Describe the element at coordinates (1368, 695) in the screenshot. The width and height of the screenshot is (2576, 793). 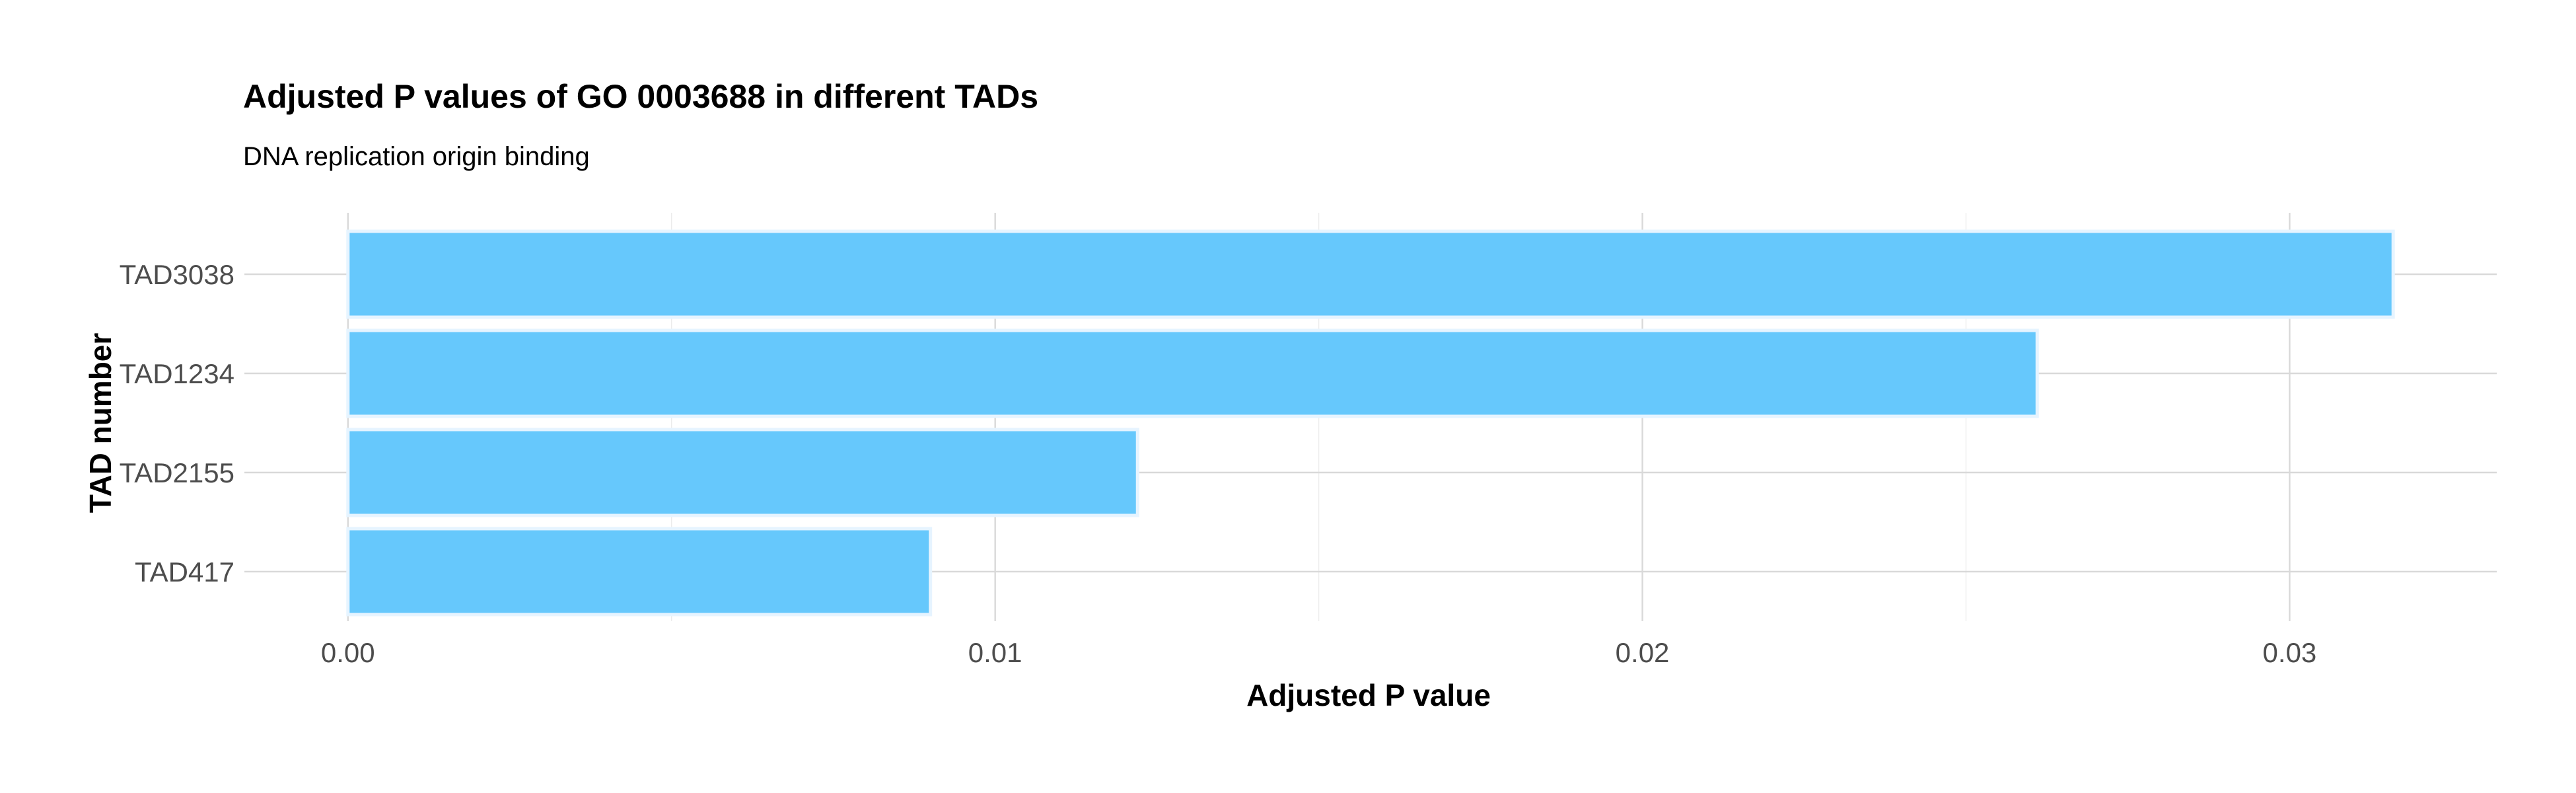
I see `x-axis-title: Adjusted P value` at that location.